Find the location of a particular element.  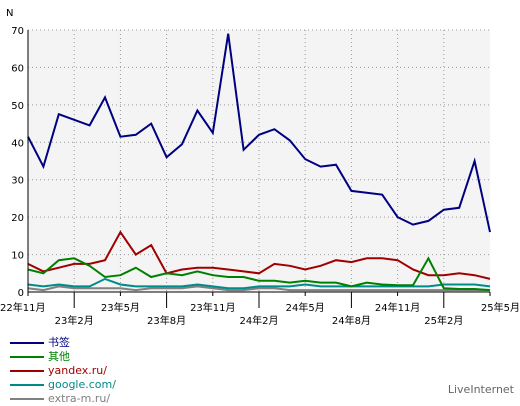

x-tick-label: 23年5月 is located at coordinates (120, 307).